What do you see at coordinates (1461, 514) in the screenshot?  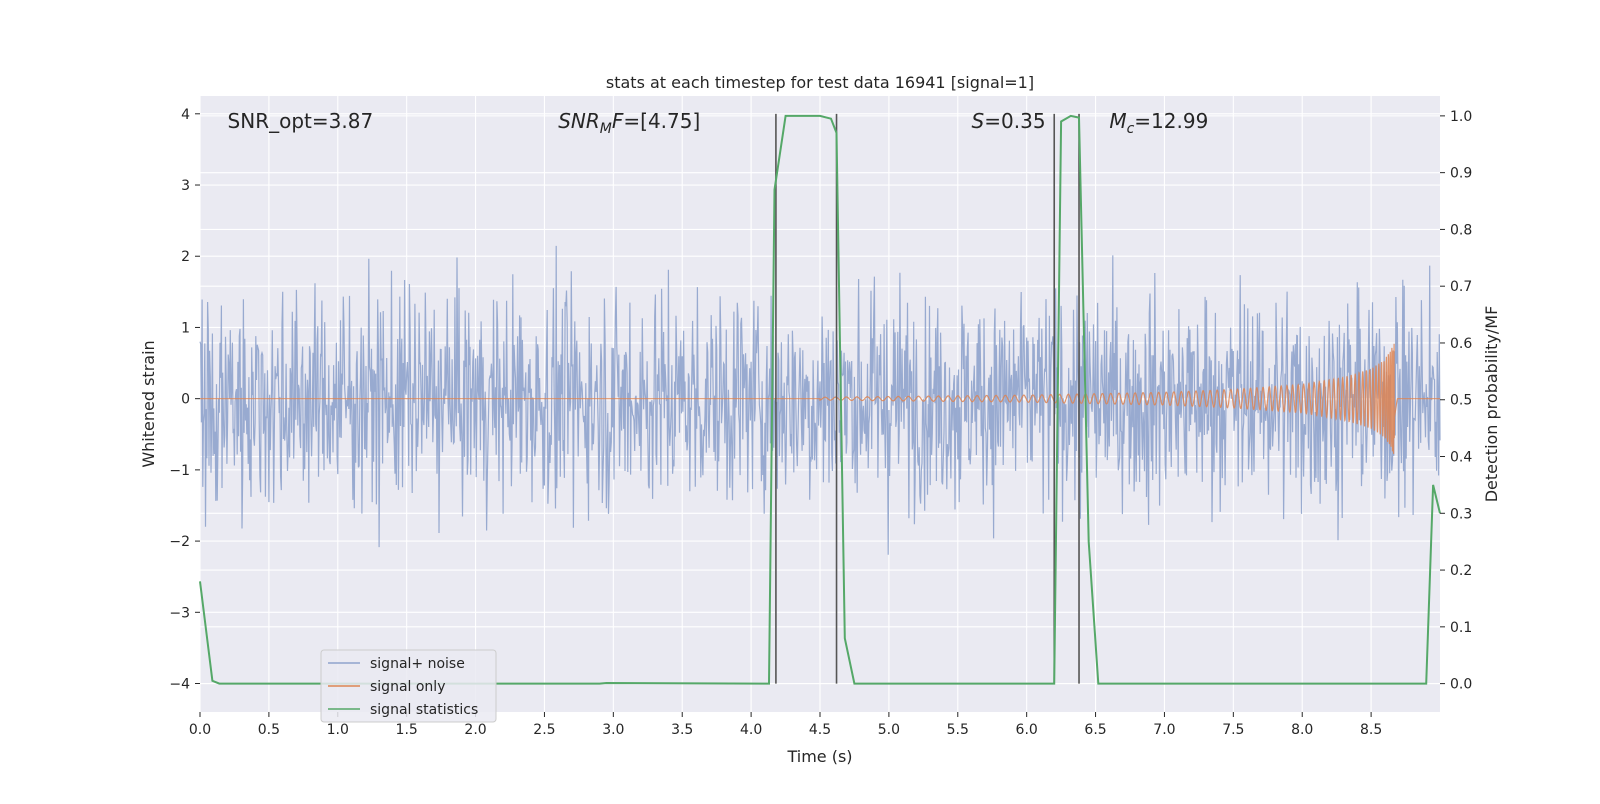 I see `y2-tick-label: 0.3` at bounding box center [1461, 514].